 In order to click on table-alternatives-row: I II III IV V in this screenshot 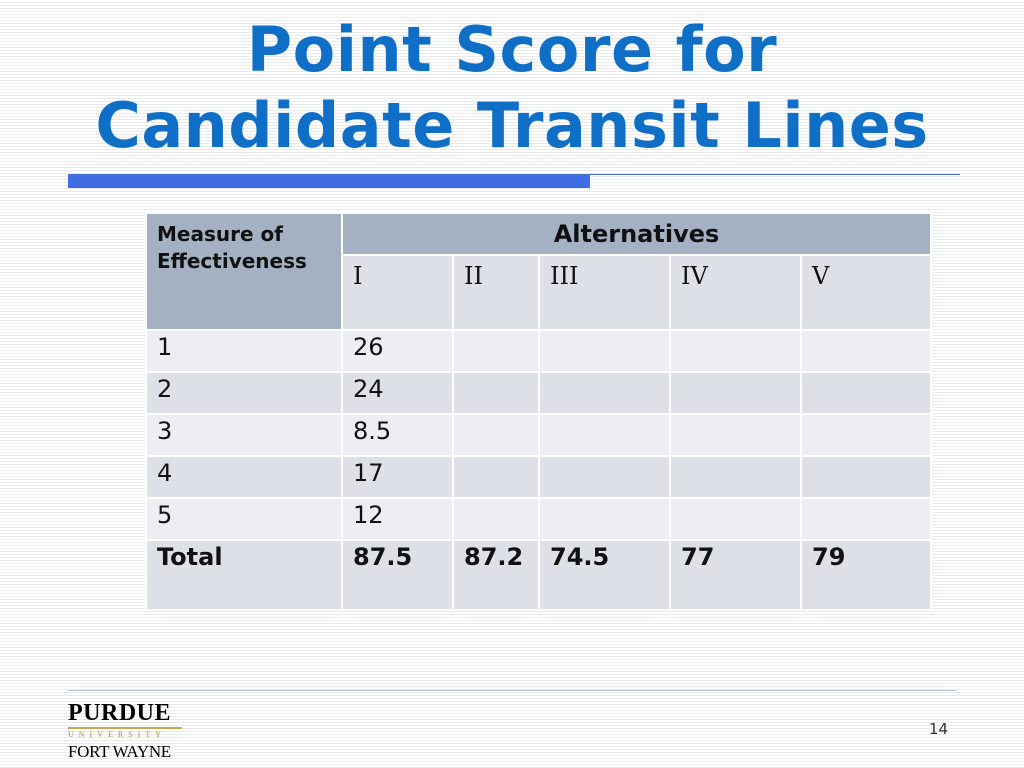, I will do `click(539, 292)`.